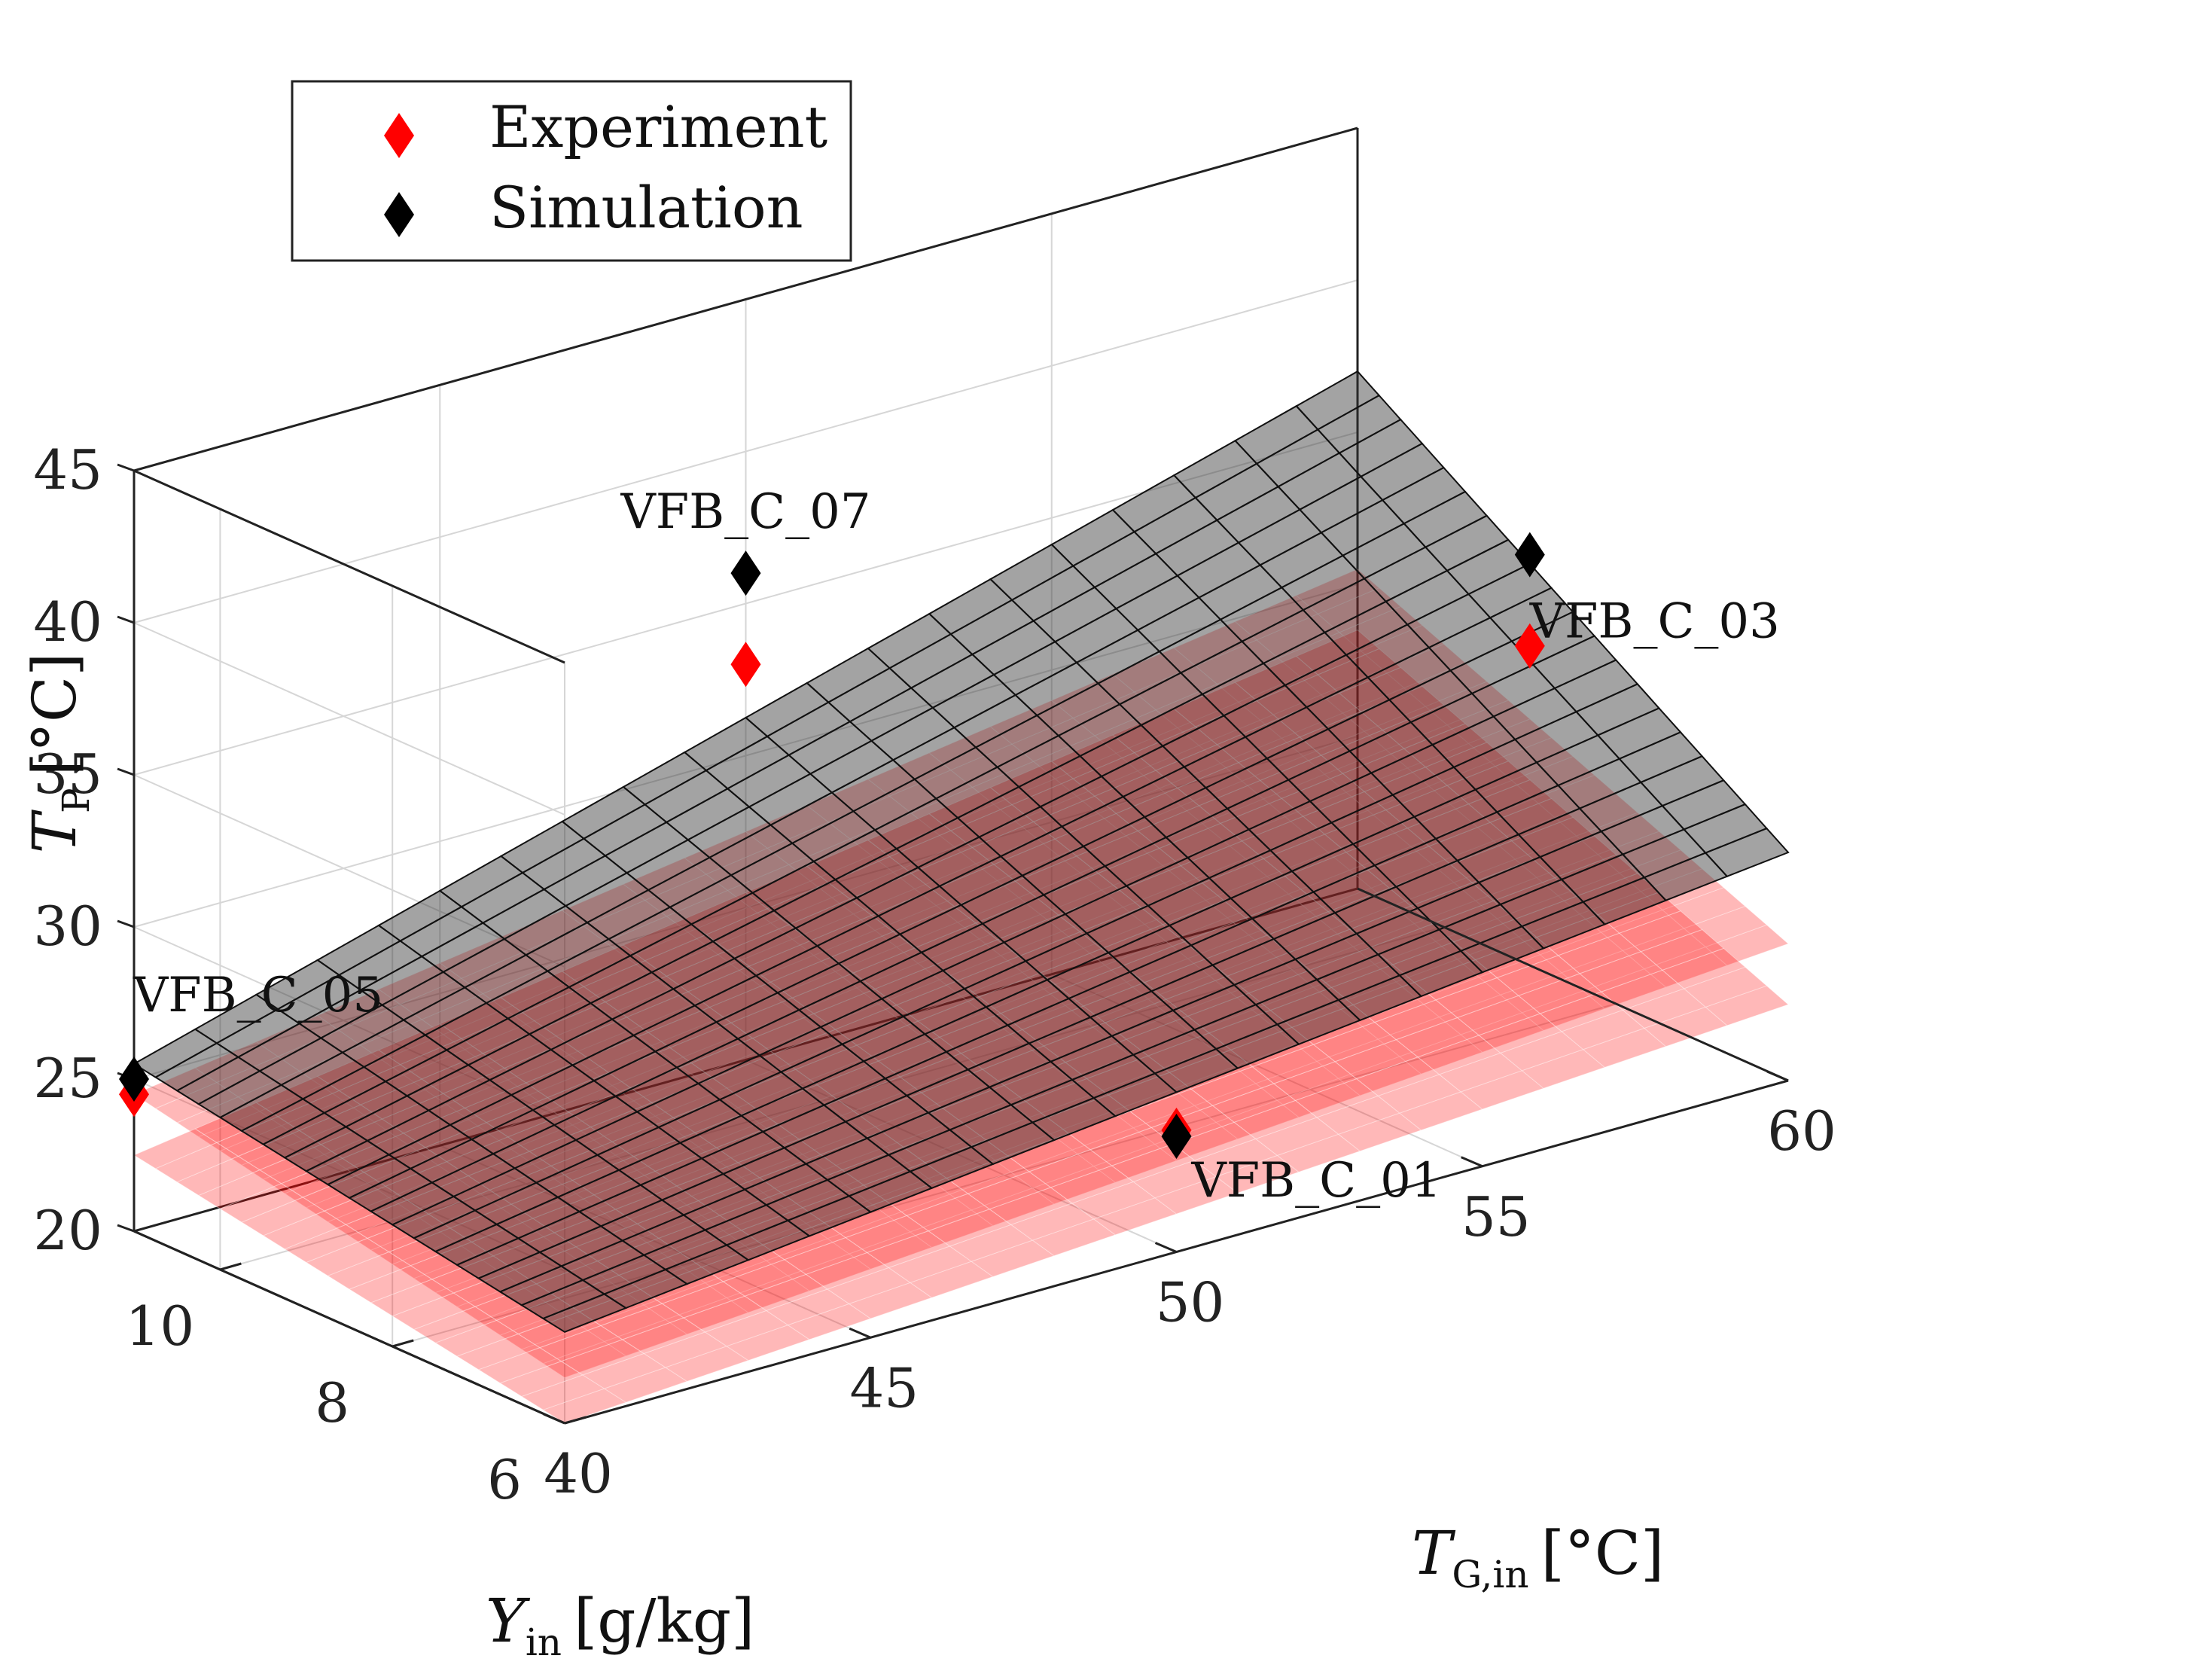 This screenshot has width=2185, height=1680. Describe the element at coordinates (67, 774) in the screenshot. I see `z-tick-label: 35` at that location.